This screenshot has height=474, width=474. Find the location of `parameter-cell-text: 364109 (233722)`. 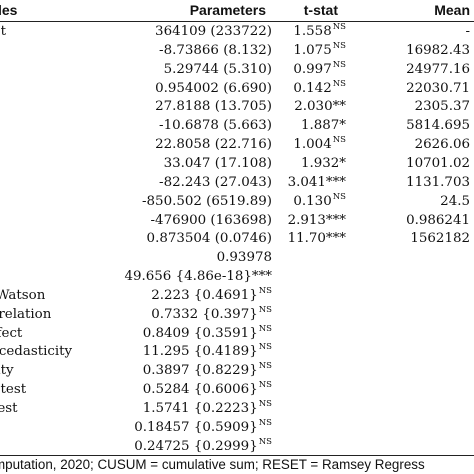

parameter-cell-text: 364109 (233722) is located at coordinates (213, 31).